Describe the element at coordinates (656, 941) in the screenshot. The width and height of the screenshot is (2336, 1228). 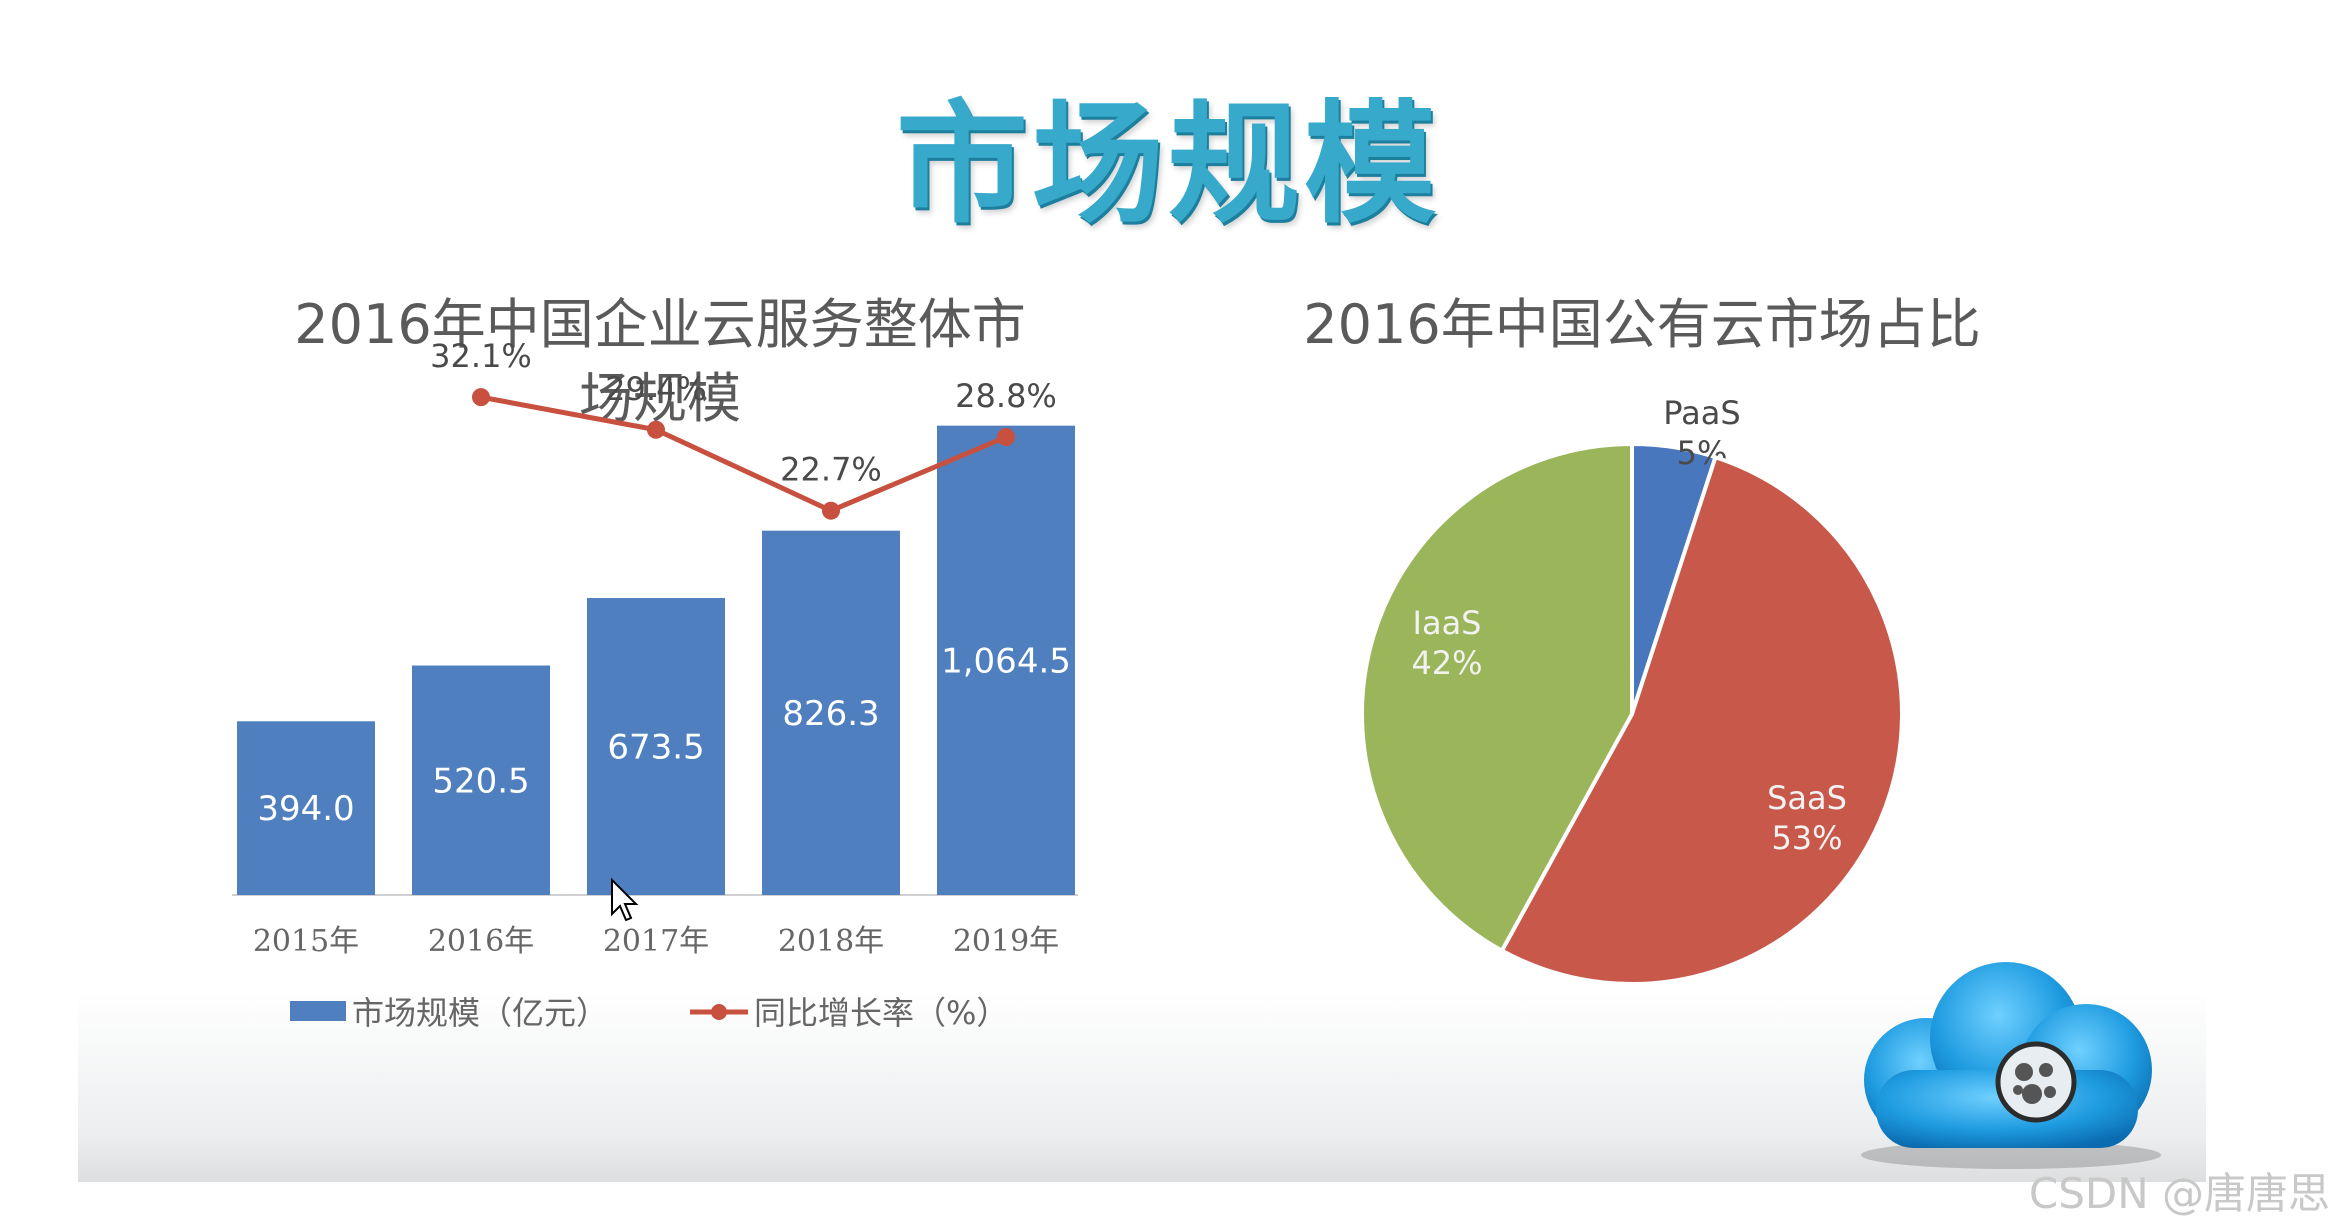
I see `x-tick-label: 2017年` at that location.